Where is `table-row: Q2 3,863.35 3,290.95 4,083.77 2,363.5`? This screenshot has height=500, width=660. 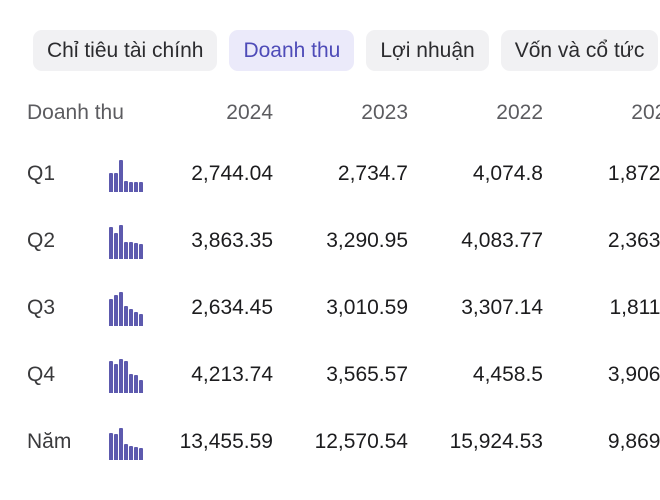 table-row: Q2 3,863.35 3,290.95 4,083.77 2,363.5 is located at coordinates (330, 241).